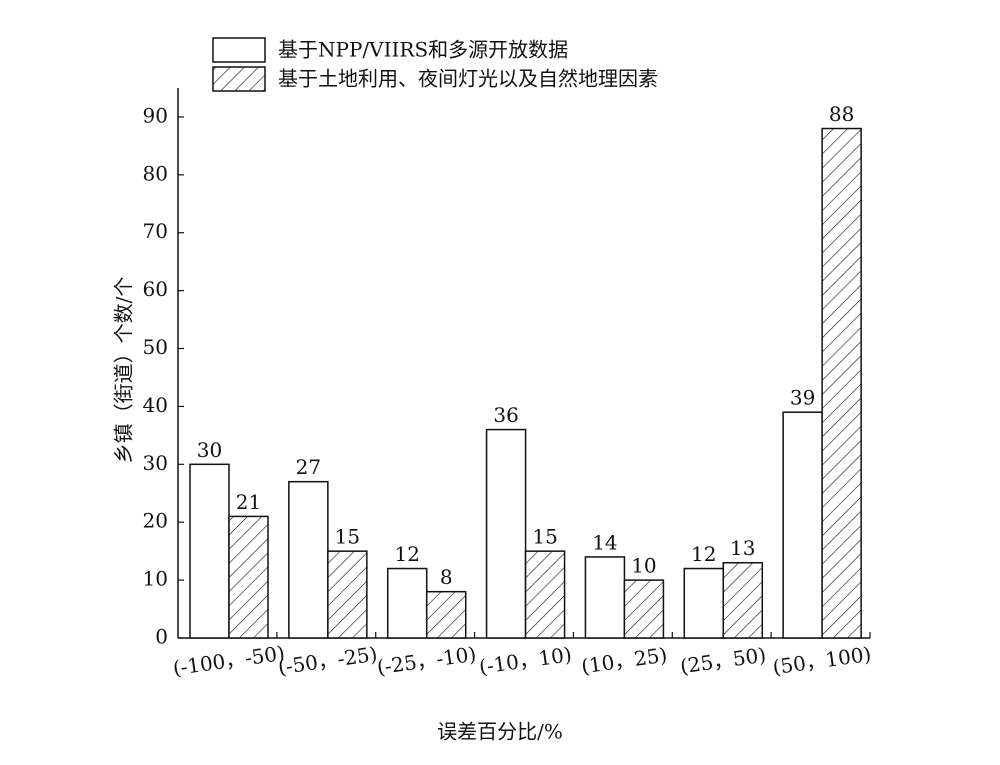  I want to click on y-tick-label: 60, so click(155, 289).